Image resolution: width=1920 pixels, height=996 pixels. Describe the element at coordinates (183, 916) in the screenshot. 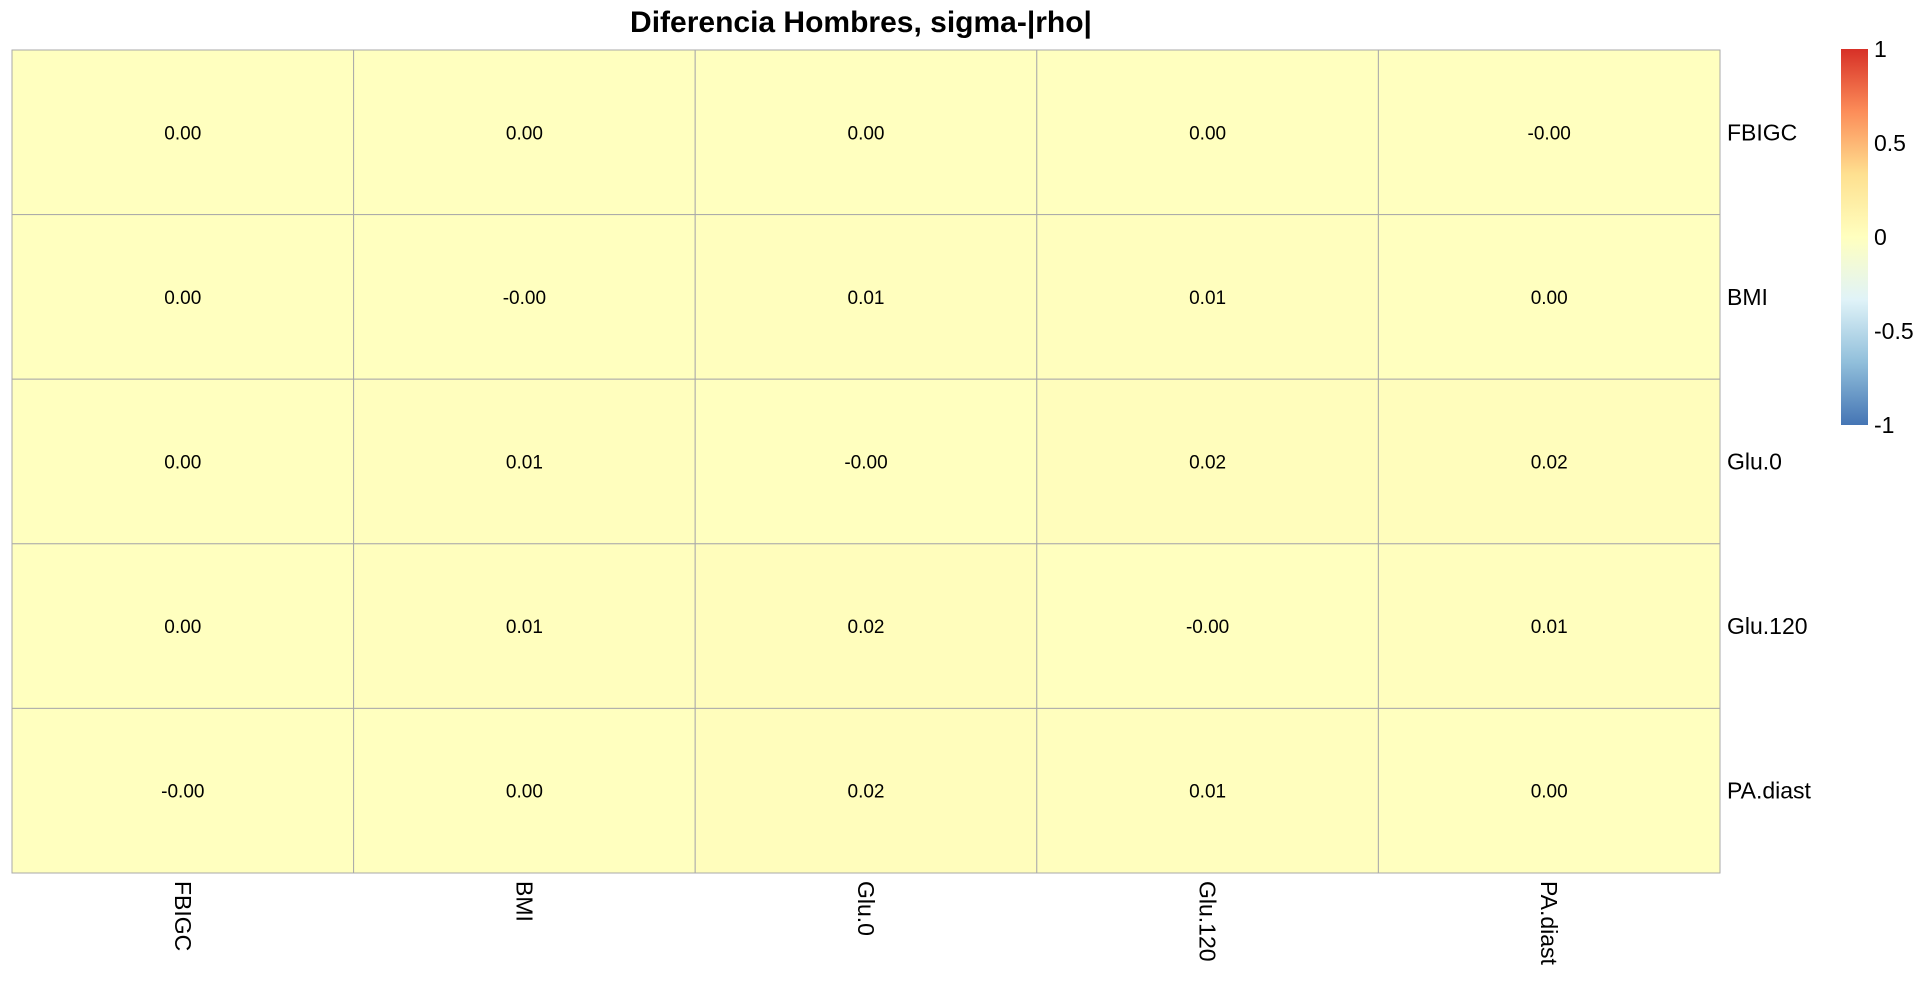

I see `column-label: FBIGC` at that location.